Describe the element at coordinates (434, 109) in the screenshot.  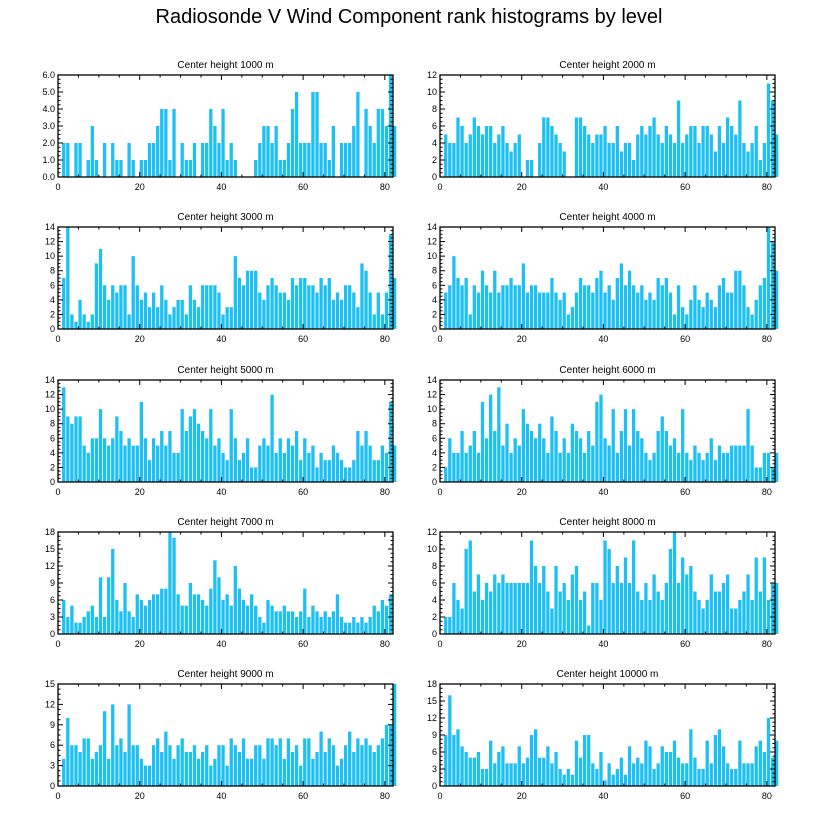
I see `y-tick-label: 8` at that location.